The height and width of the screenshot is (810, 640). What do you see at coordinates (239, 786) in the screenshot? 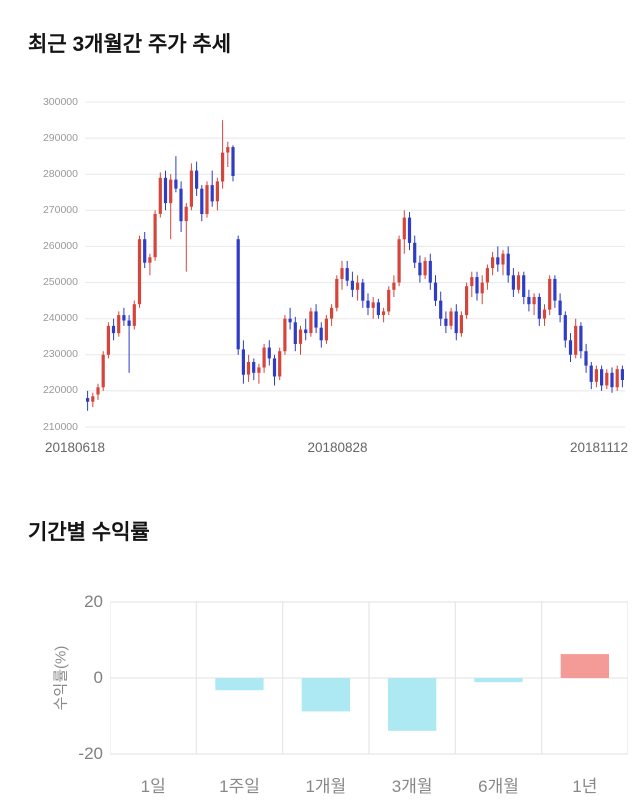
I see `returns-category-label: 1주일` at bounding box center [239, 786].